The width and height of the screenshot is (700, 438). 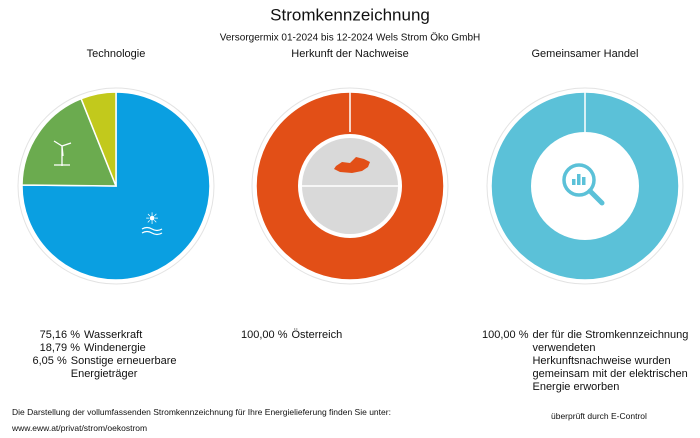 What do you see at coordinates (349, 54) in the screenshot?
I see `chart-title: Herkunft der Nachweise` at bounding box center [349, 54].